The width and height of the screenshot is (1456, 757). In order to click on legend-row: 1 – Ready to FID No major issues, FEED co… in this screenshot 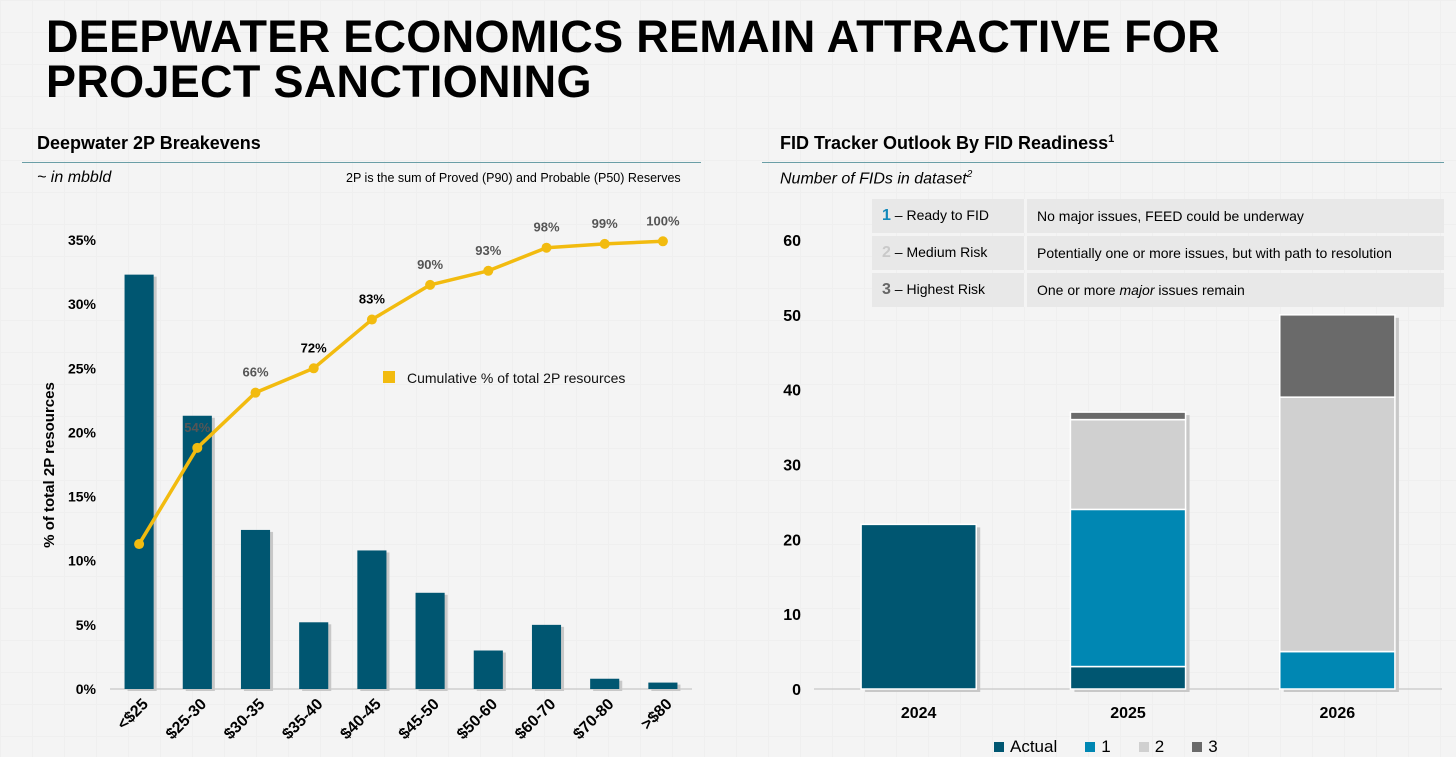, I will do `click(1158, 216)`.